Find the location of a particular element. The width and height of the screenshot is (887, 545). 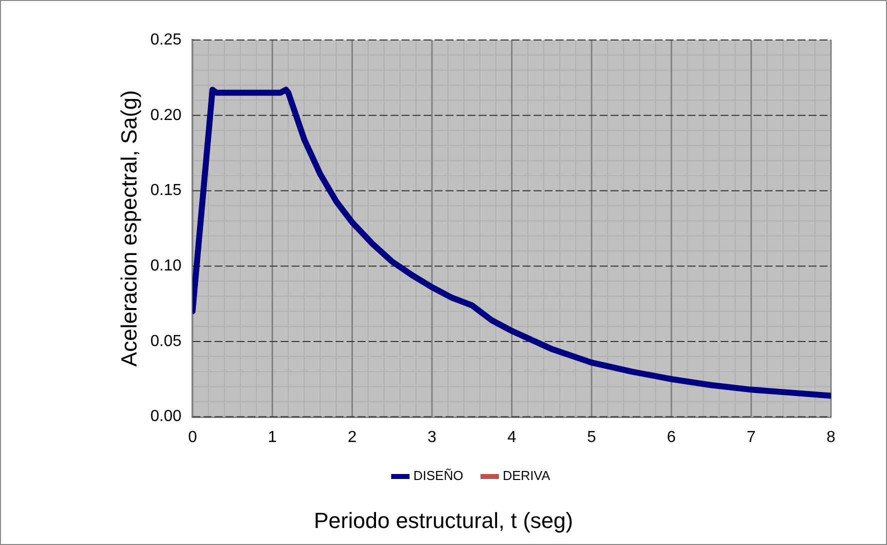

y-tick-label: 0.10 is located at coordinates (166, 265).